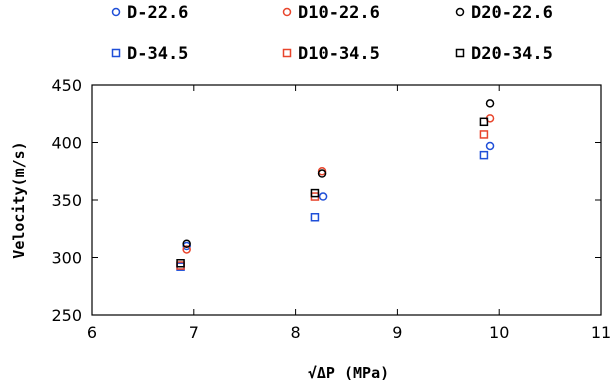  I want to click on x-tick-label: 6, so click(92, 332).